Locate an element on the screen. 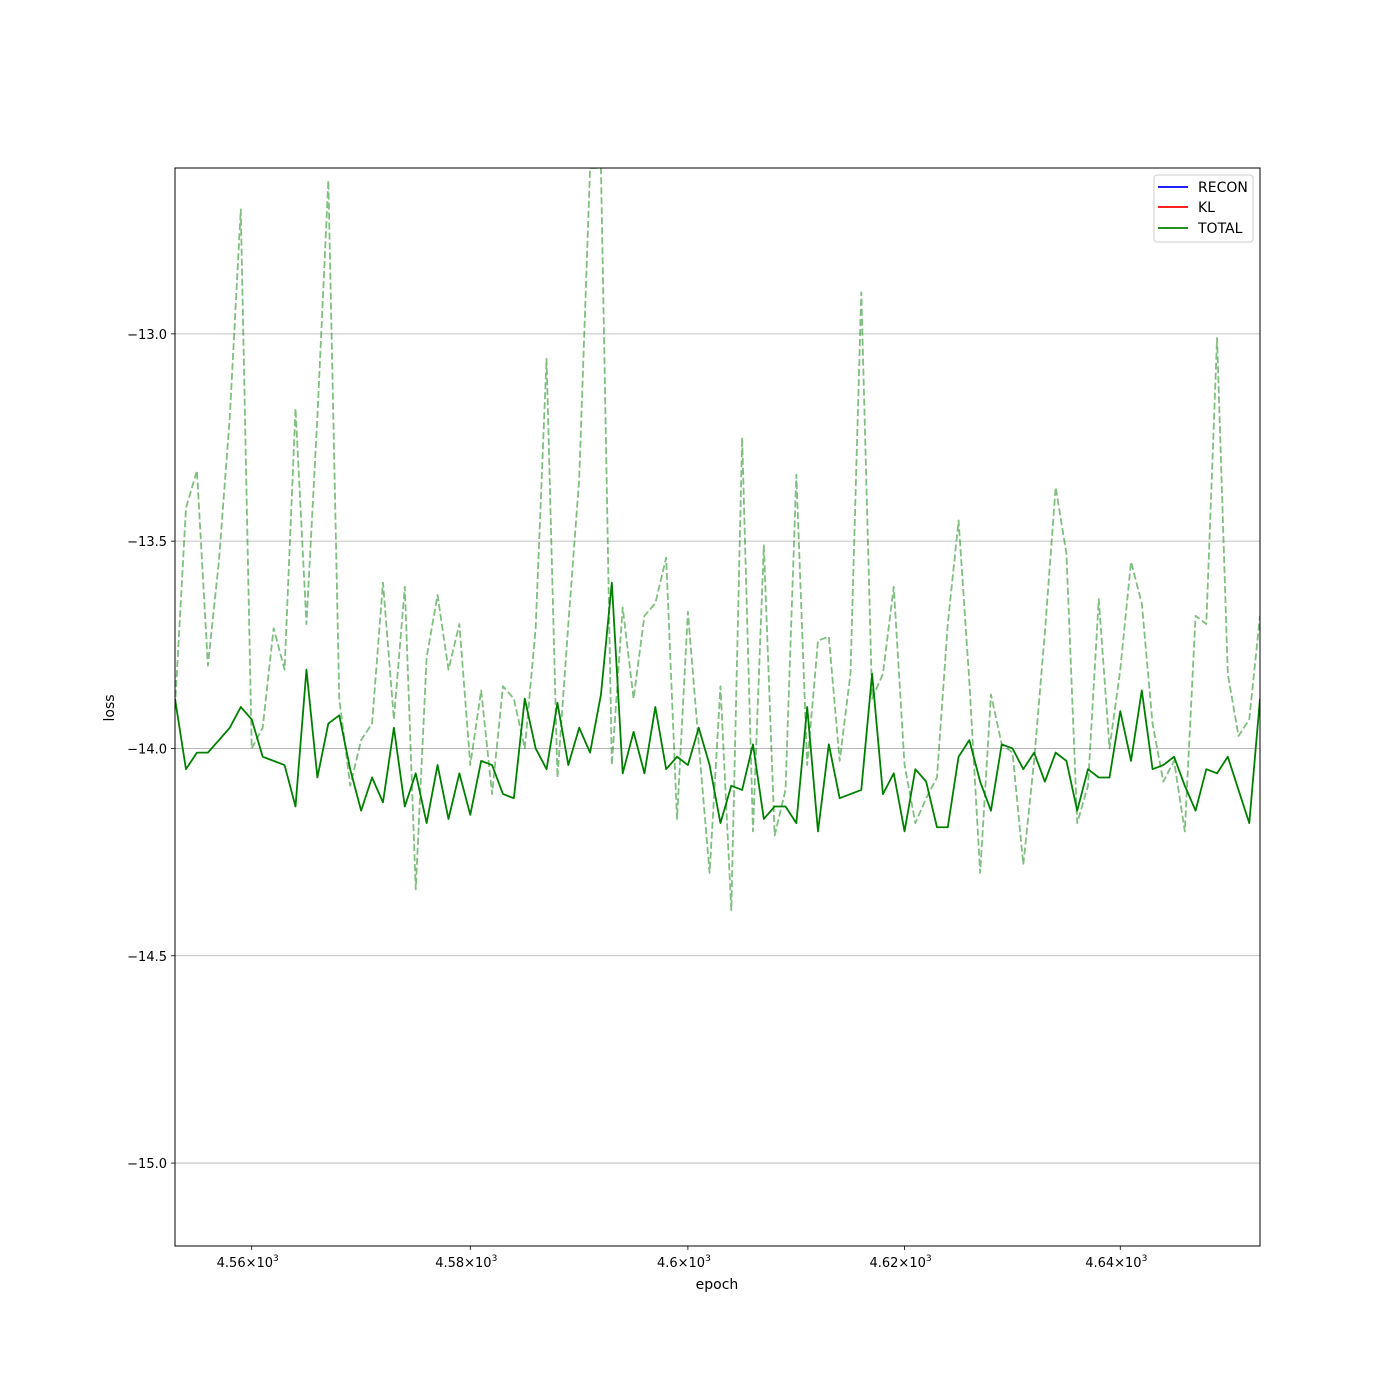 The height and width of the screenshot is (1400, 1400). series-line-total is located at coordinates (717, 707).